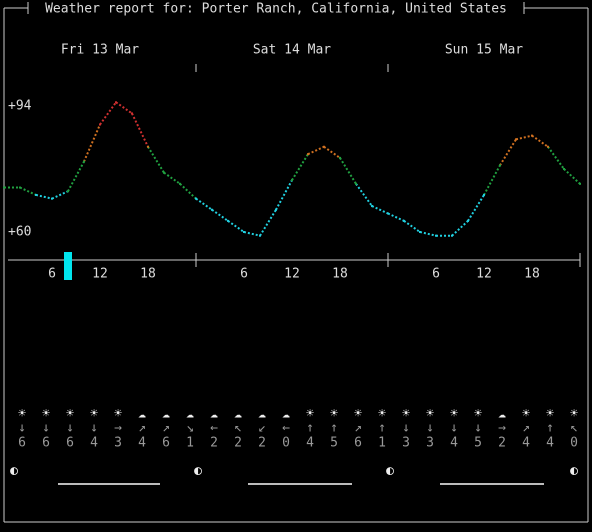 The height and width of the screenshot is (532, 592). Describe the element at coordinates (292, 50) in the screenshot. I see `day-label: Sat 14 Mar` at that location.